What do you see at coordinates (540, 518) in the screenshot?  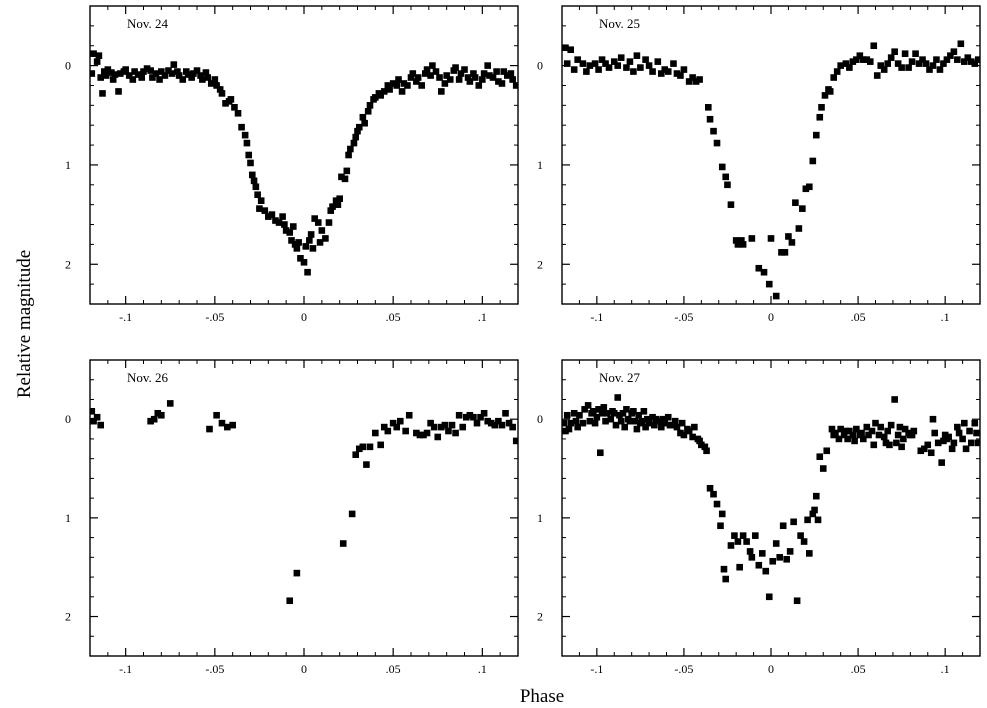 I see `y-tick-label: 1` at bounding box center [540, 518].